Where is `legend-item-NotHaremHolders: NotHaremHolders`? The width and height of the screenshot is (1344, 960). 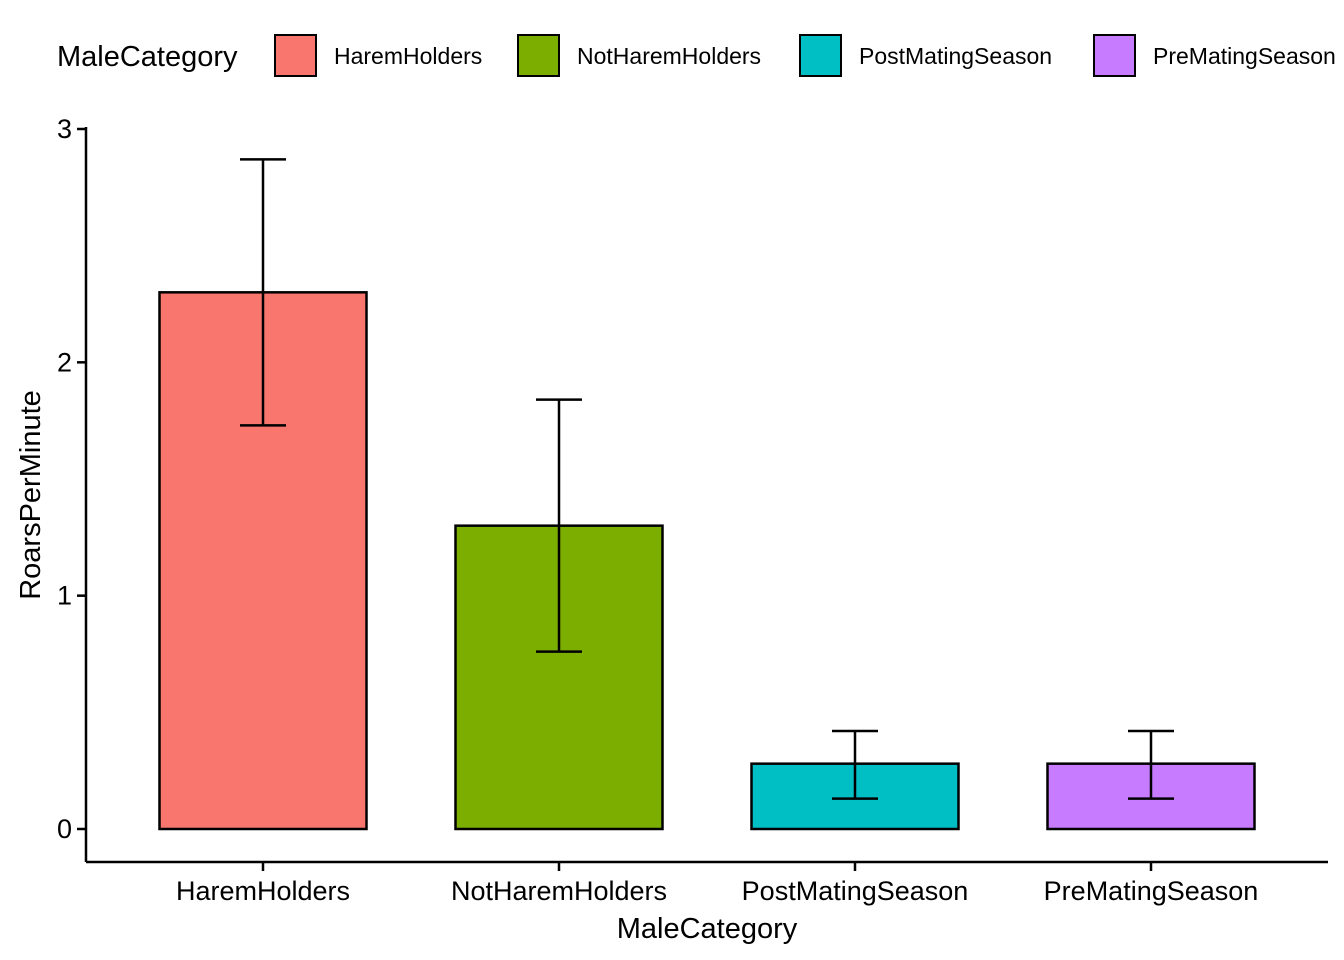
legend-item-NotHaremHolders: NotHaremHolders is located at coordinates (639, 55).